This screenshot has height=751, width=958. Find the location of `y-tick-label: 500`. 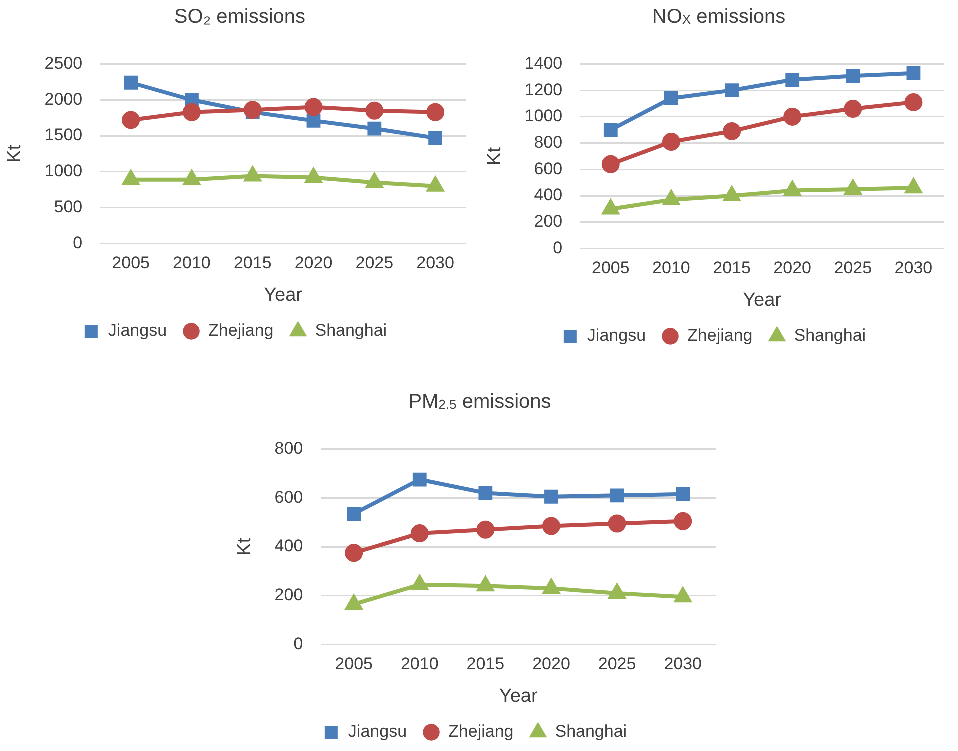

y-tick-label: 500 is located at coordinates (68, 207).